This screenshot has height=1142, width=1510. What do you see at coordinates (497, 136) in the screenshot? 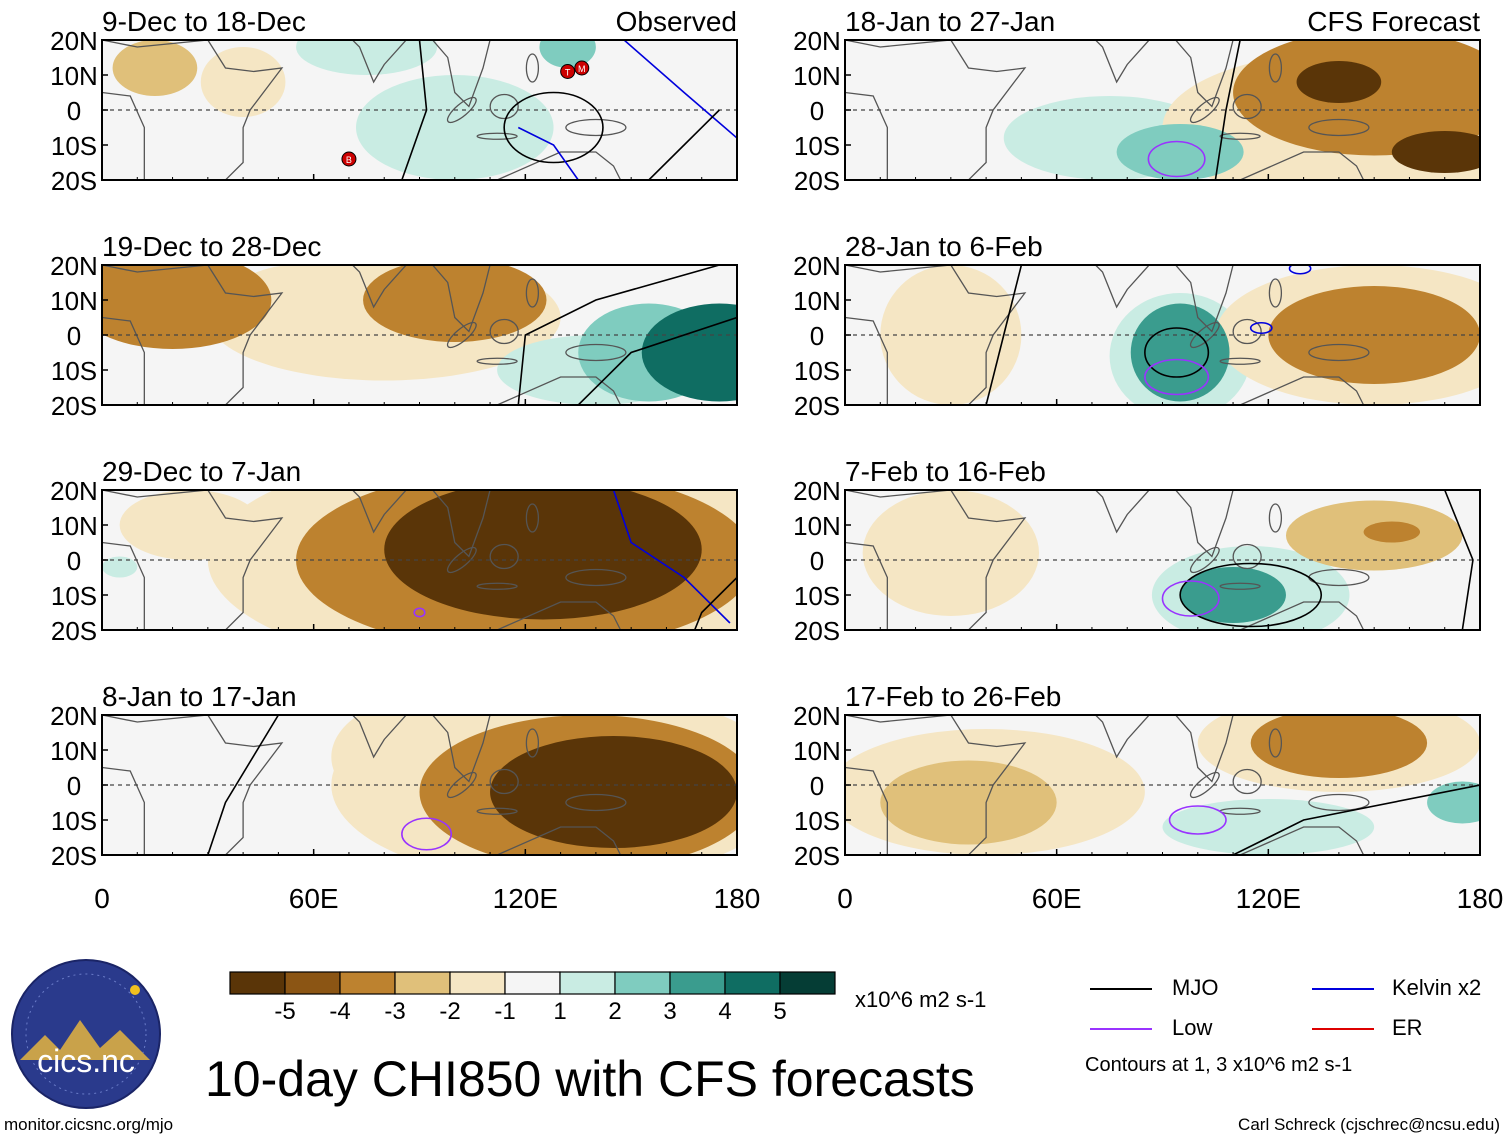
I see `java-coast` at bounding box center [497, 136].